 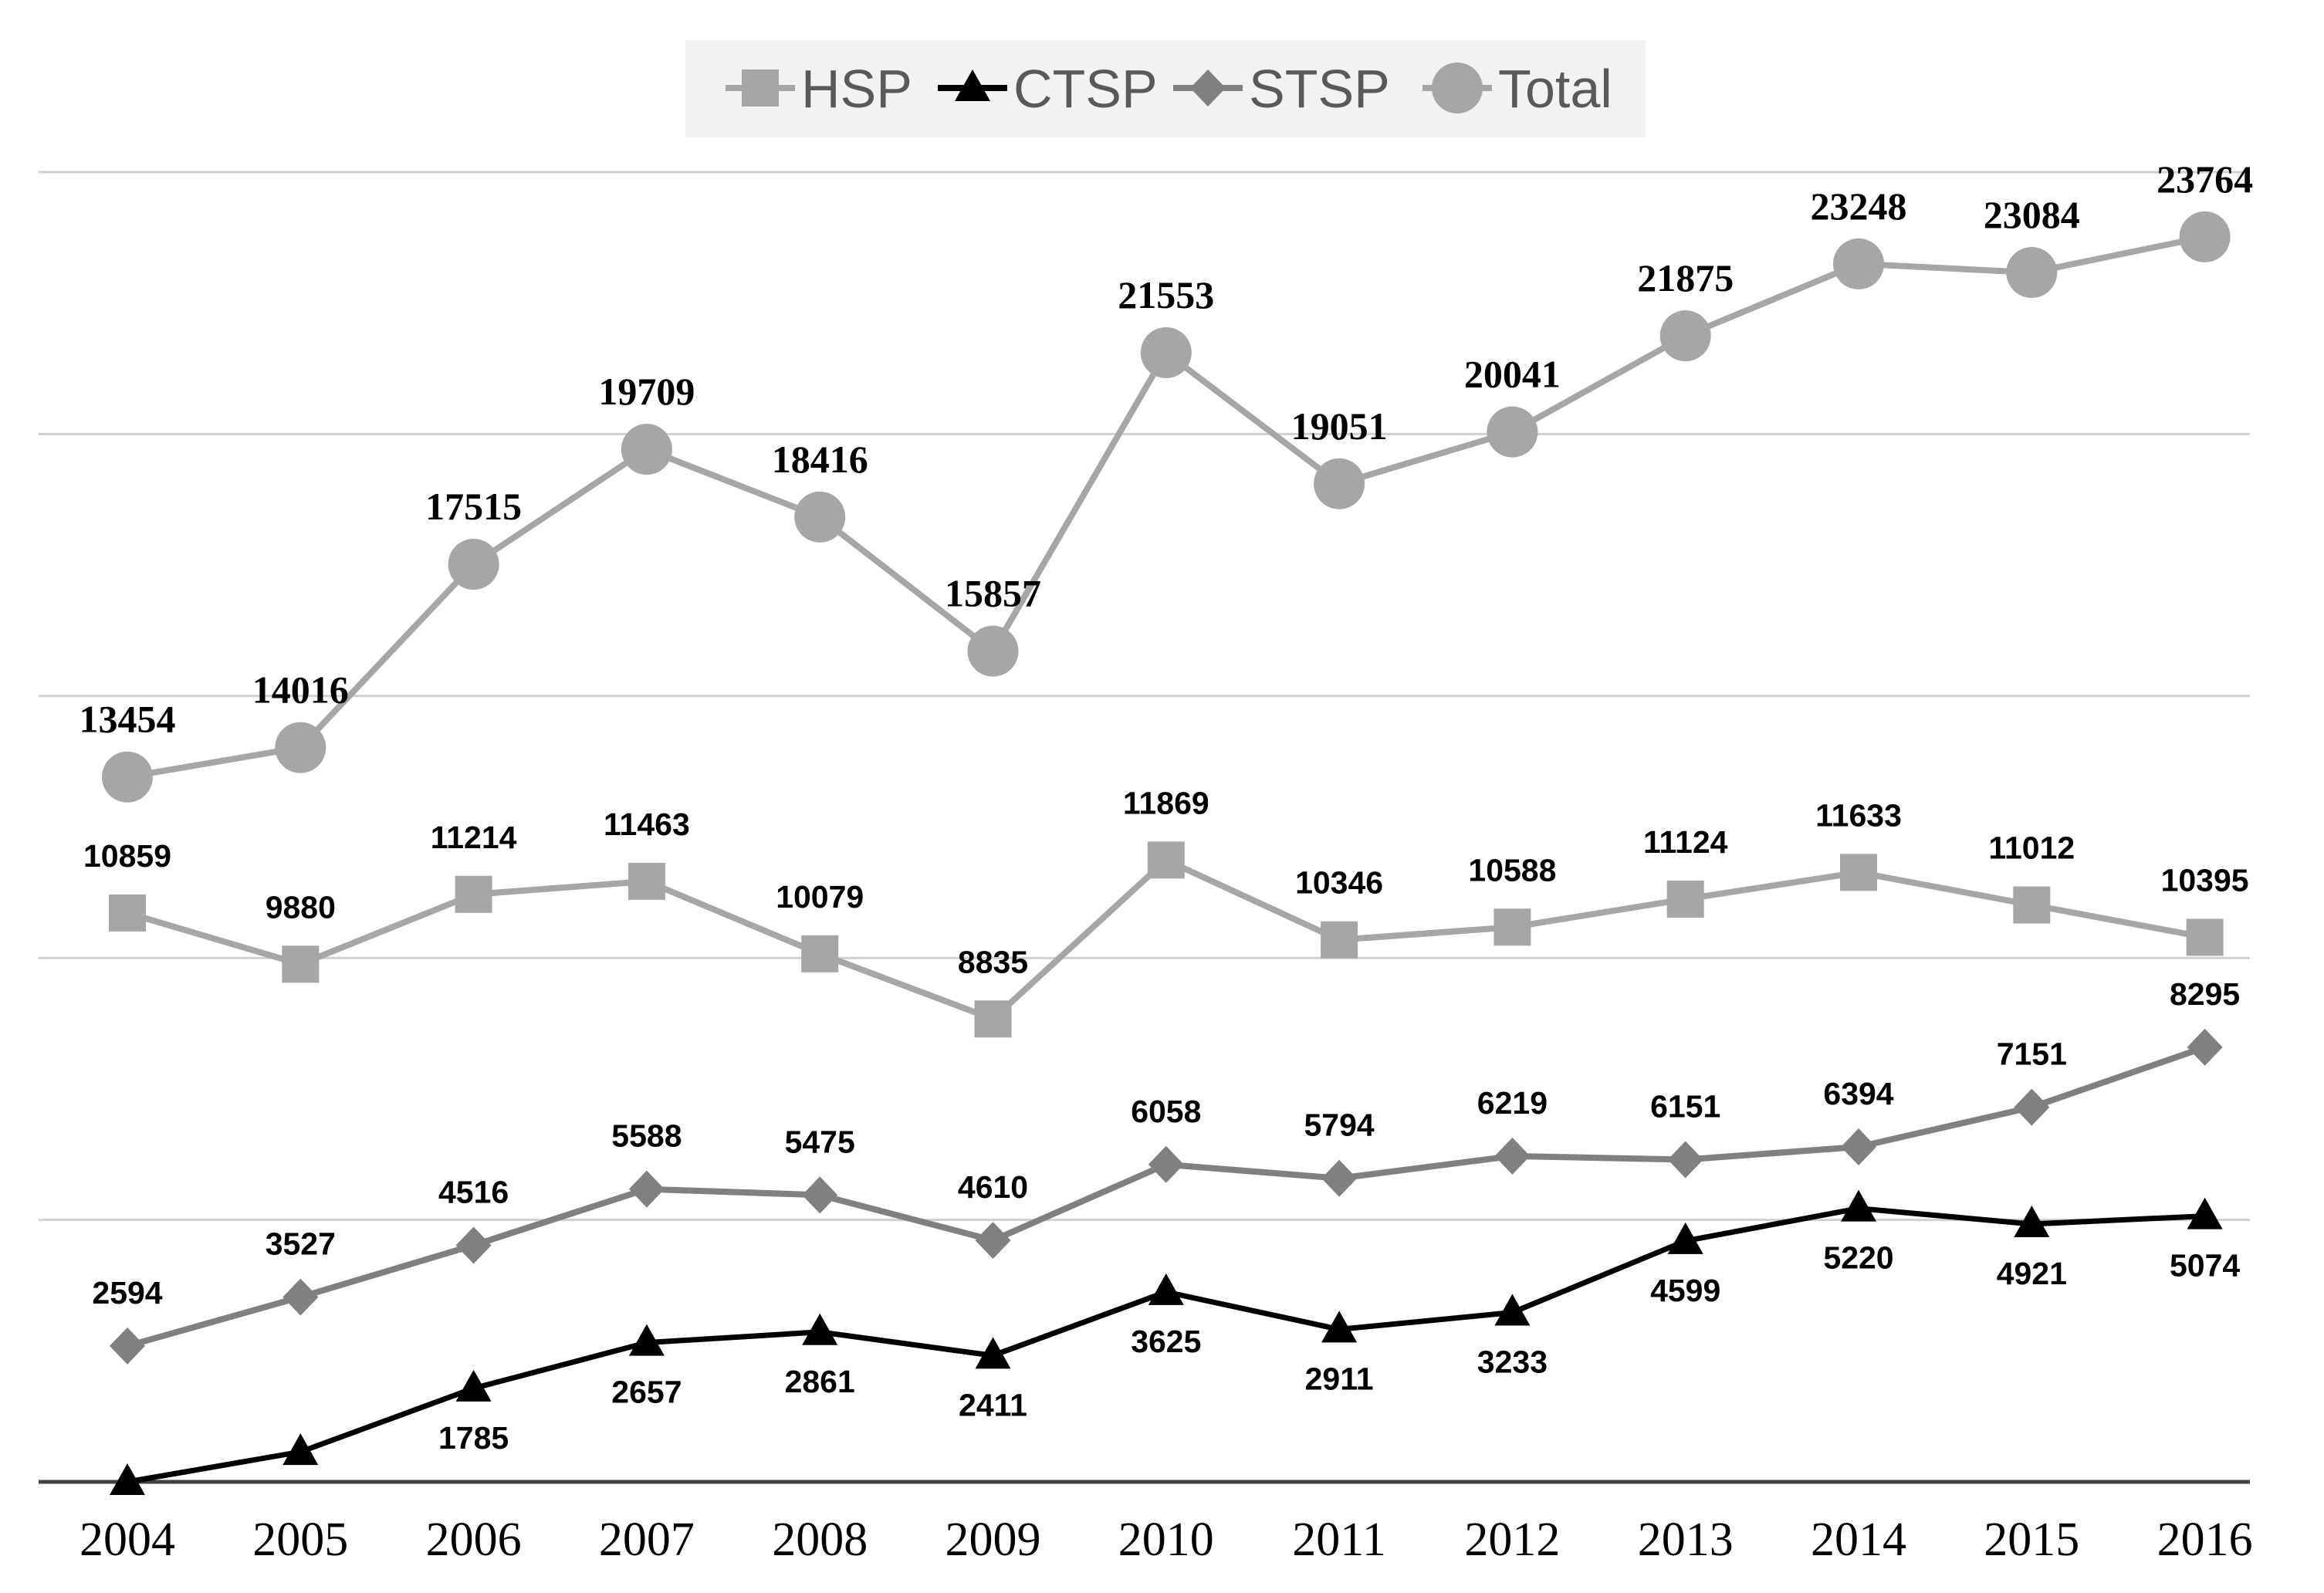 What do you see at coordinates (1512, 1156) in the screenshot?
I see `stsp-marker-2012` at bounding box center [1512, 1156].